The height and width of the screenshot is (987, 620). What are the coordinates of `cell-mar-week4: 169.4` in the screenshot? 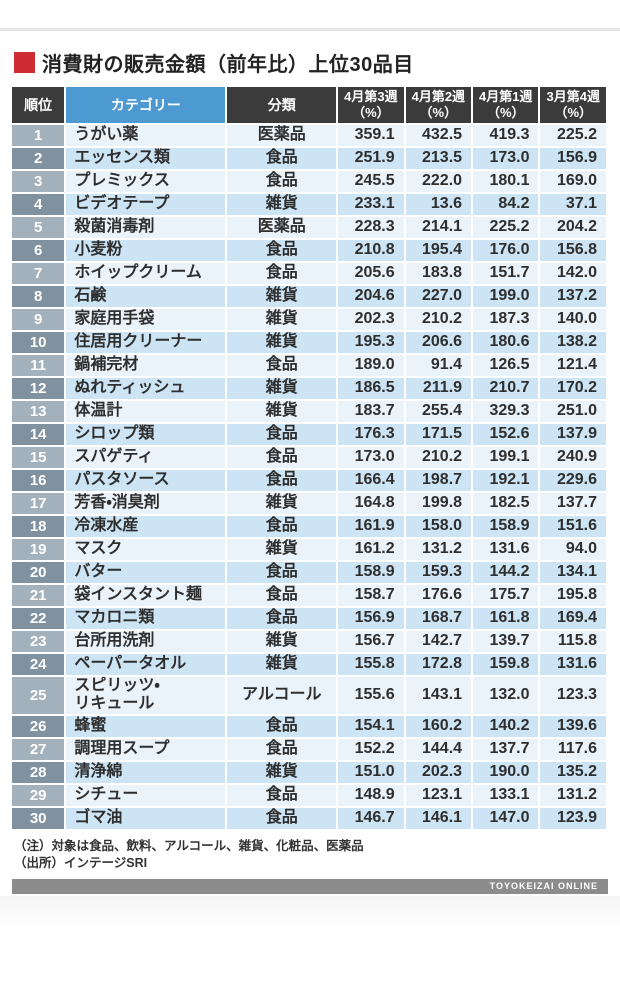 It's located at (573, 618).